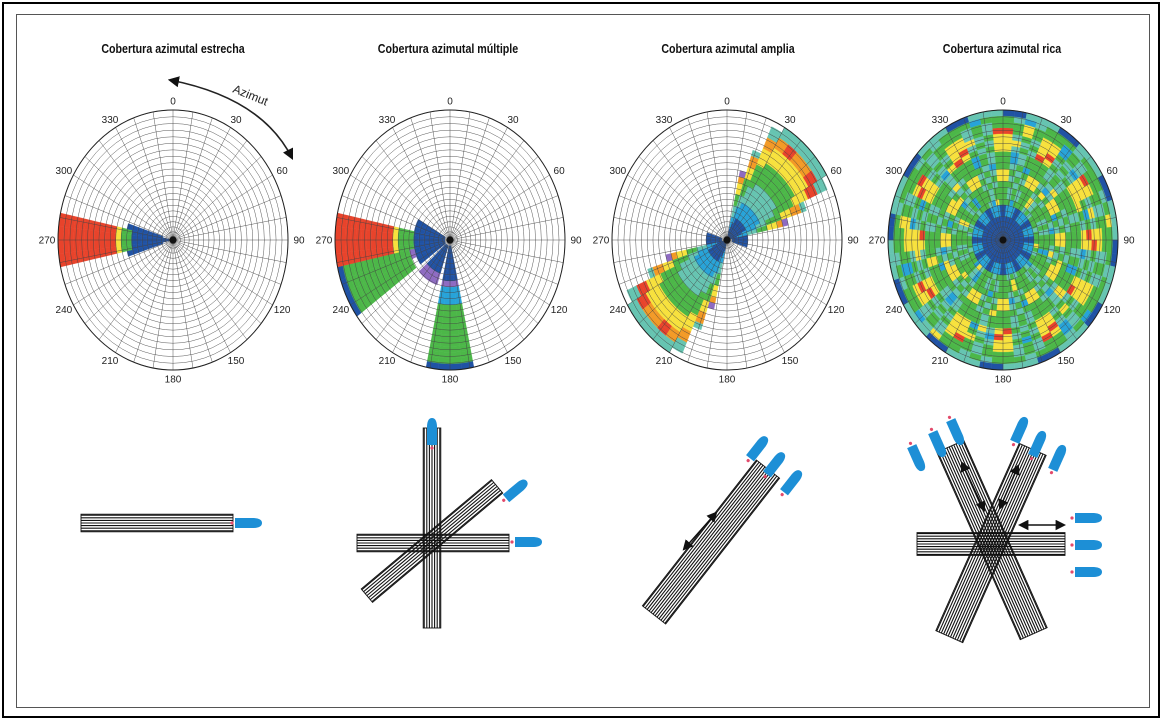 The width and height of the screenshot is (1166, 722). What do you see at coordinates (837, 171) in the screenshot?
I see `tick-label: 60` at bounding box center [837, 171].